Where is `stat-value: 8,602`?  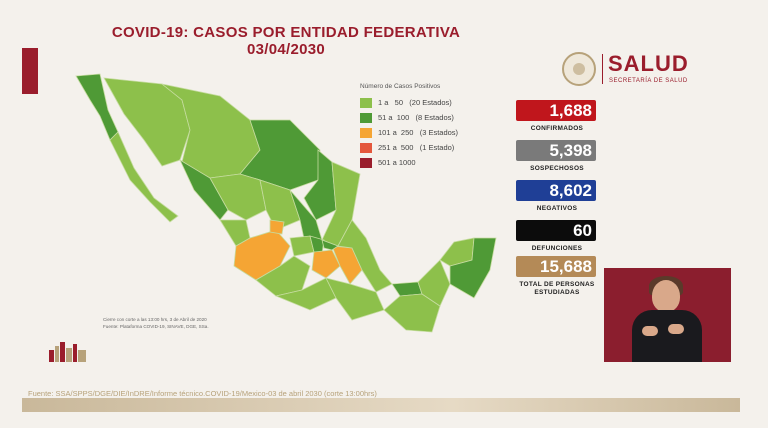
stat-value: 8,602 is located at coordinates (556, 190).